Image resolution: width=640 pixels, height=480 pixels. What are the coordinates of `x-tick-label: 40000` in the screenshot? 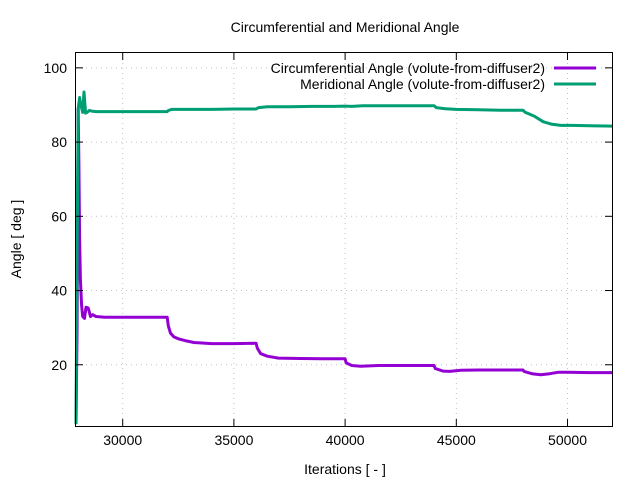 It's located at (345, 440).